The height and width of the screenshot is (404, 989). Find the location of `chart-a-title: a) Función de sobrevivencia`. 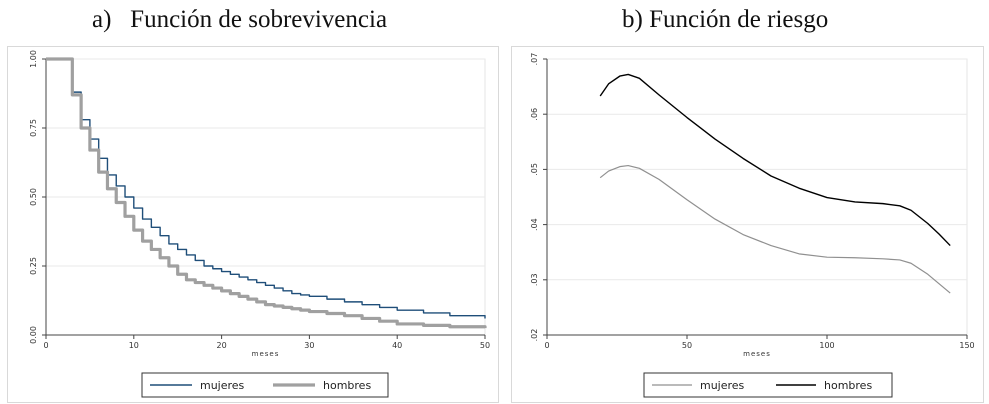

chart-a-title: a) Función de sobrevivencia is located at coordinates (240, 19).